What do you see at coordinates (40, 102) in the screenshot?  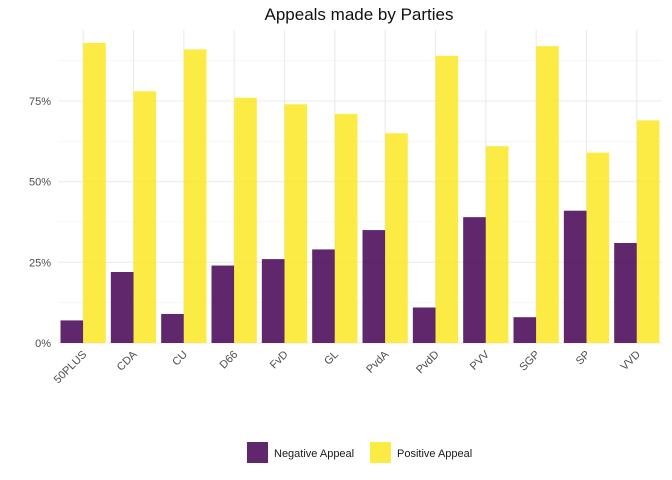 I see `y-tick-label: 75%` at bounding box center [40, 102].